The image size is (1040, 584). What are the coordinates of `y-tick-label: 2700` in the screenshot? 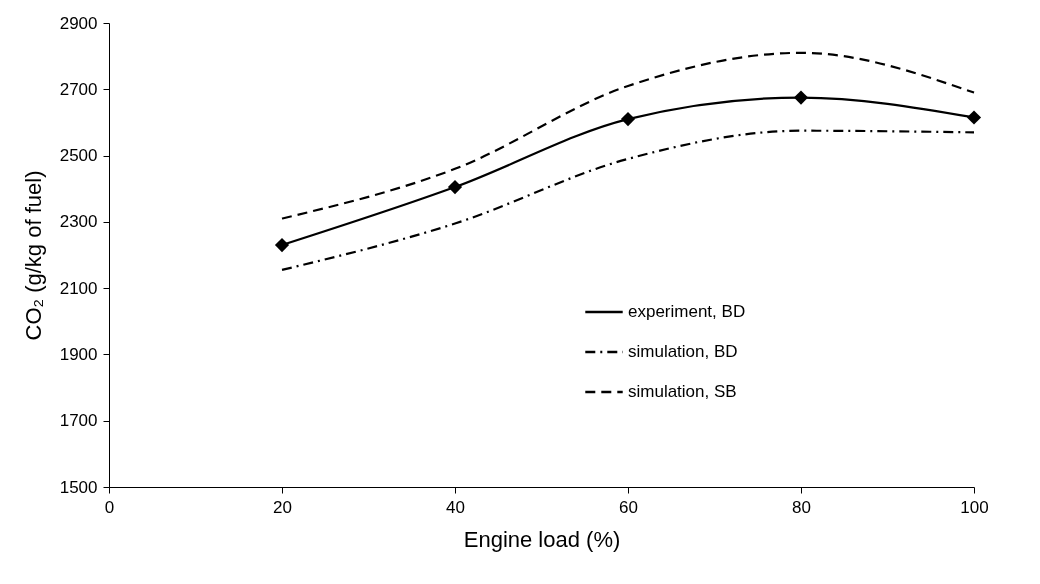 It's located at (78, 89).